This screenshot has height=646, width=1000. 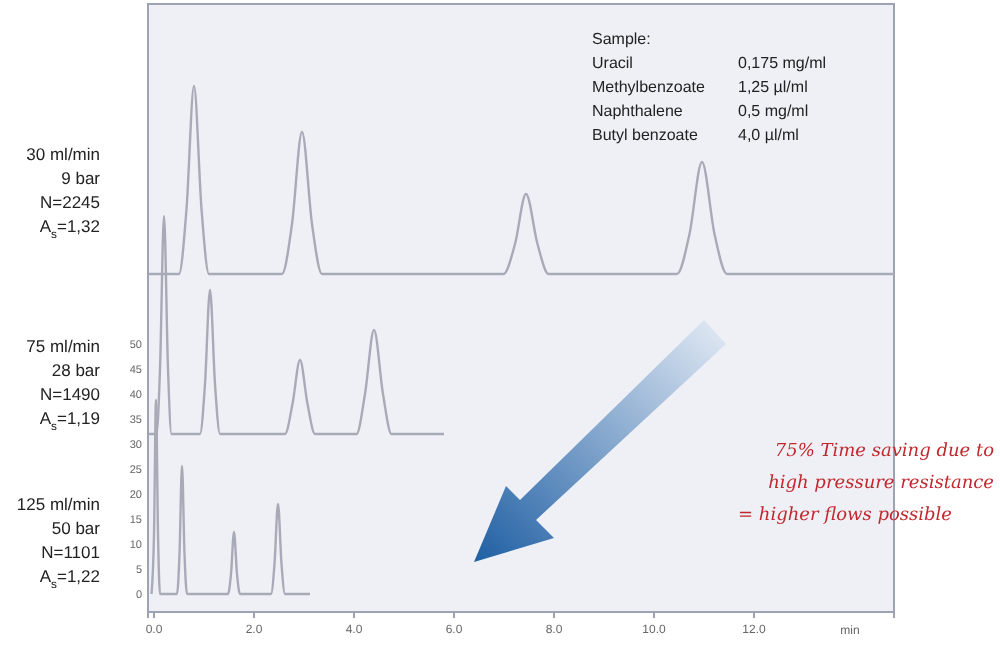 What do you see at coordinates (773, 111) in the screenshot?
I see `annotation: 0,5 mg/ml` at bounding box center [773, 111].